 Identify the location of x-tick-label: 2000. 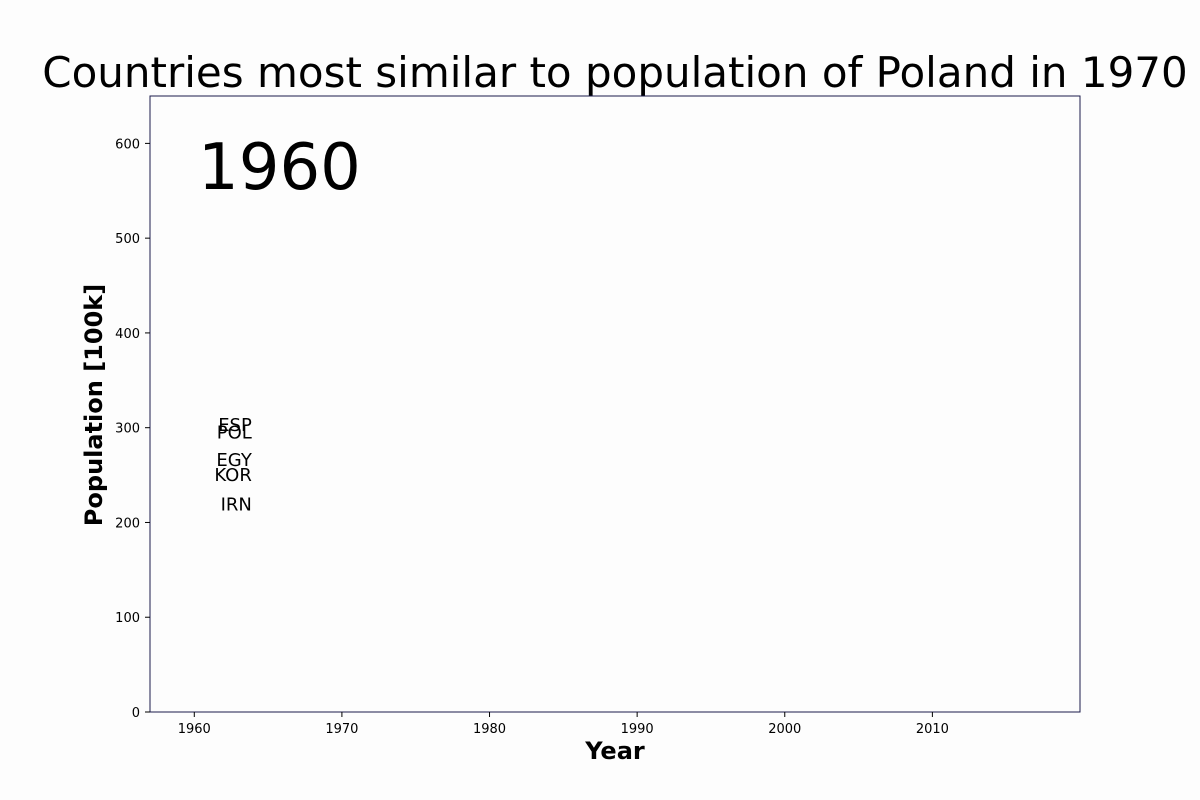
(784, 729).